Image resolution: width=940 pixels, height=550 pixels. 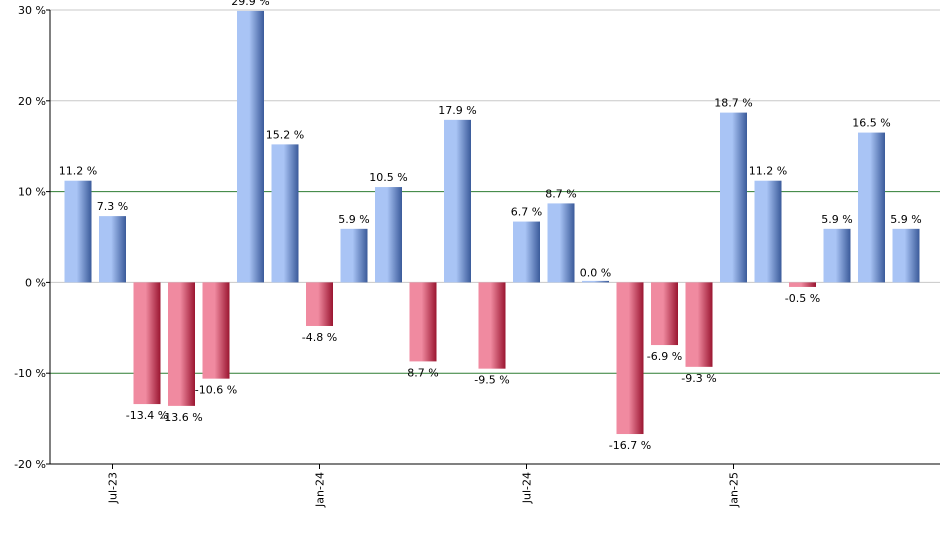 I want to click on bar-value-label: -13.4 %, so click(x=147, y=415).